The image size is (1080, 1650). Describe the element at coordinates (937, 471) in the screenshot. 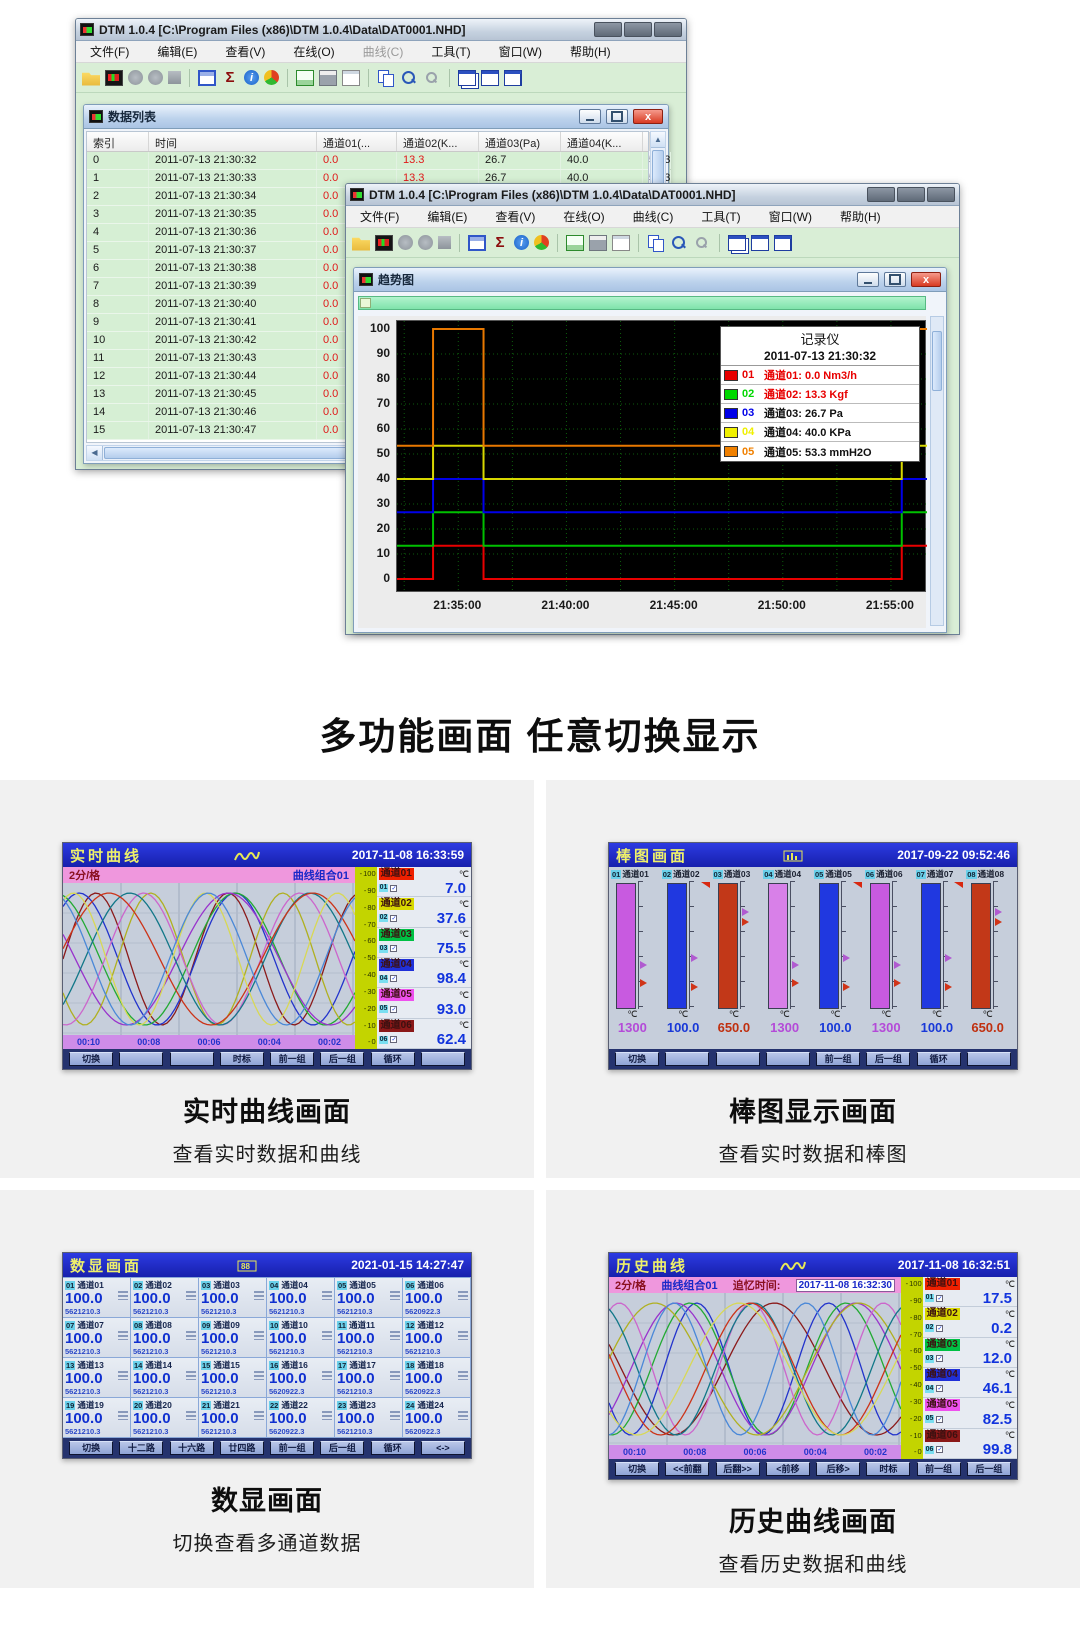

I see `trend-vertical-scrollbar` at that location.